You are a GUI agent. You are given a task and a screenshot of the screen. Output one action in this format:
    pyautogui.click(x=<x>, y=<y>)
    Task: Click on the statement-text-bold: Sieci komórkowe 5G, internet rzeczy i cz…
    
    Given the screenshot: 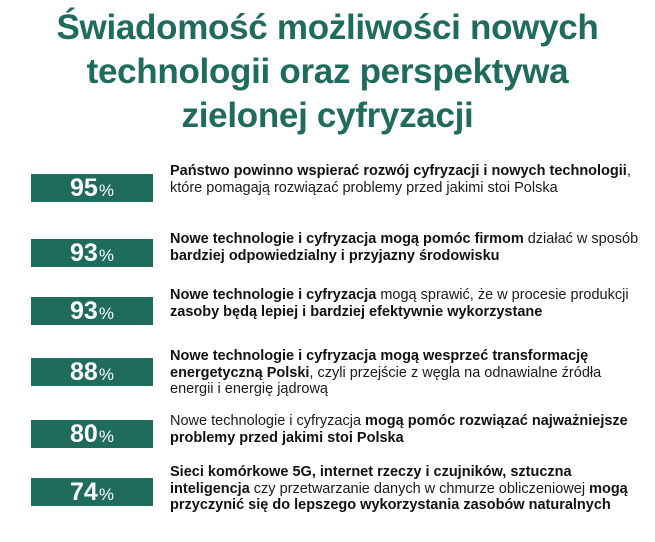 What is the action you would take?
    pyautogui.click(x=371, y=480)
    